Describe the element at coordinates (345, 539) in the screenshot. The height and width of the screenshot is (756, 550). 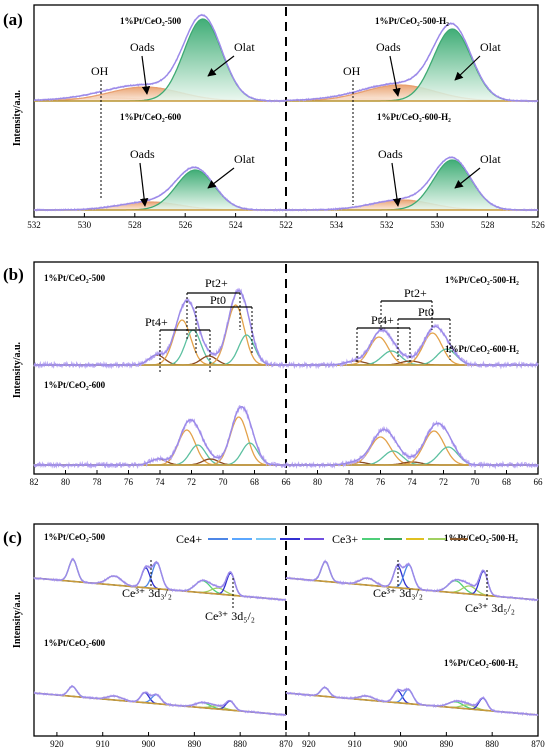
I see `legend-ce3-label: Ce3+` at that location.